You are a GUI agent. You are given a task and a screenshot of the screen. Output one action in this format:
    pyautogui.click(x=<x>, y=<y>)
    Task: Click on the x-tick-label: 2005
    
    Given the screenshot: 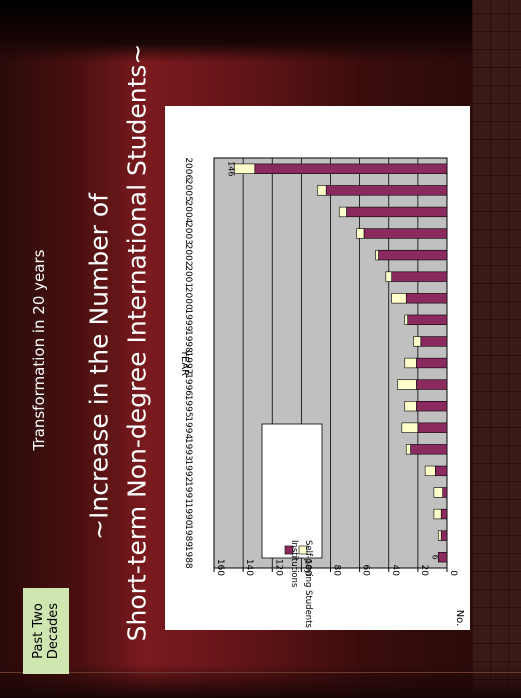 What is the action you would take?
    pyautogui.click(x=188, y=190)
    